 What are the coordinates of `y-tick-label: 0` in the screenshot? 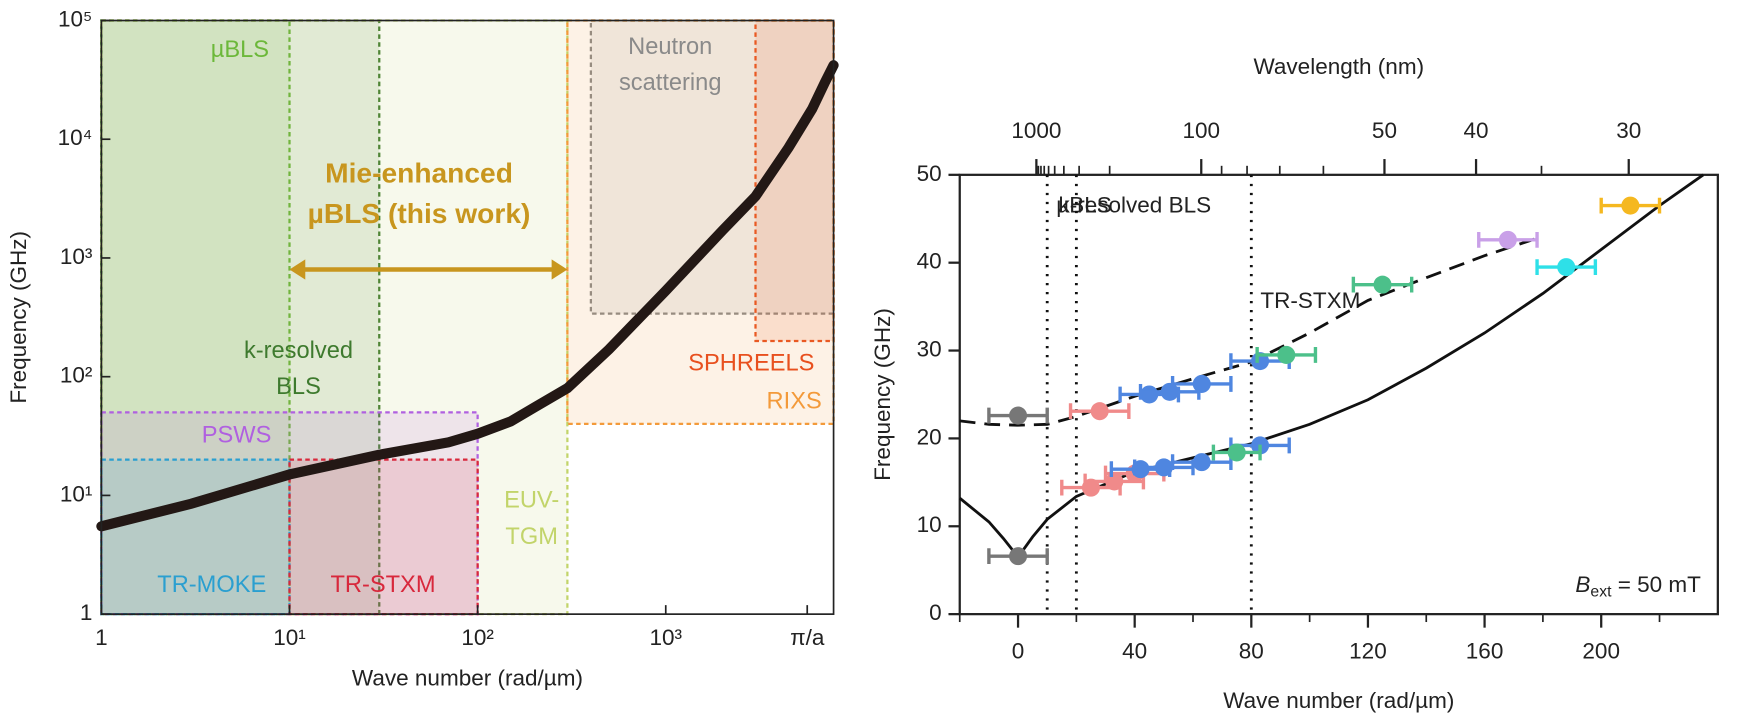 It's located at (935, 612).